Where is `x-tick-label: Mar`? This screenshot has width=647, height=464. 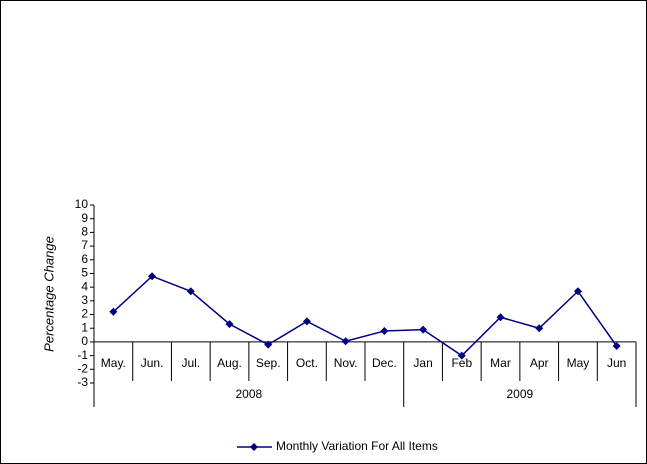
x-tick-label: Mar is located at coordinates (500, 363).